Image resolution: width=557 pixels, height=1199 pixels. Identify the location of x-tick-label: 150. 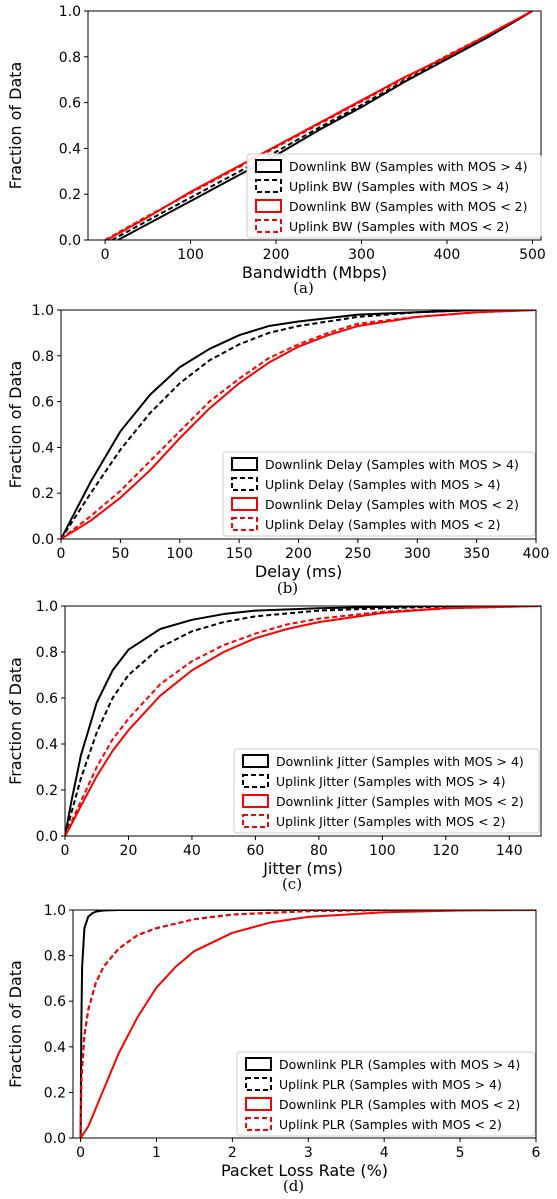
(239, 554).